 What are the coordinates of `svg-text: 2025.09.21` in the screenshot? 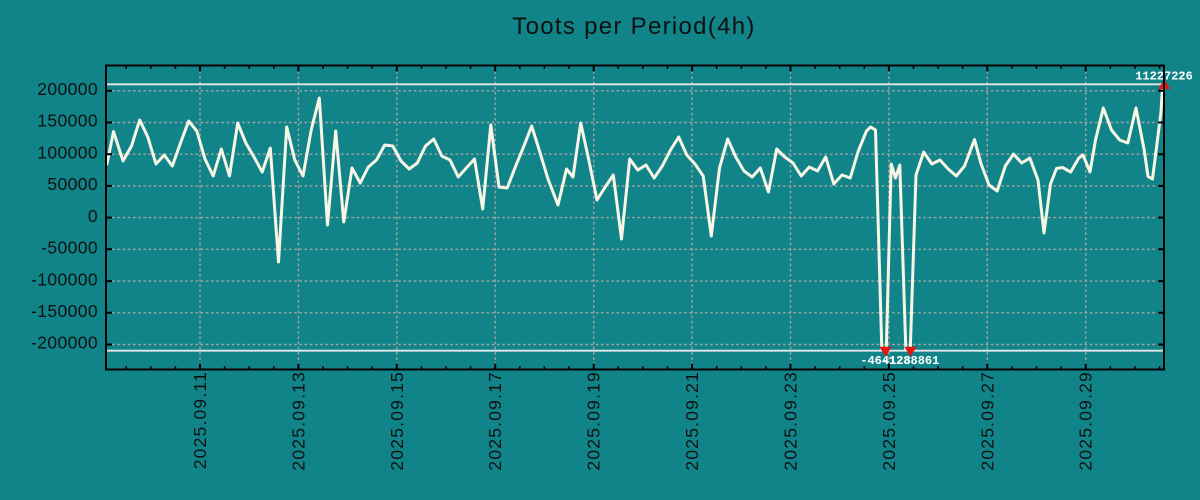 It's located at (692, 421).